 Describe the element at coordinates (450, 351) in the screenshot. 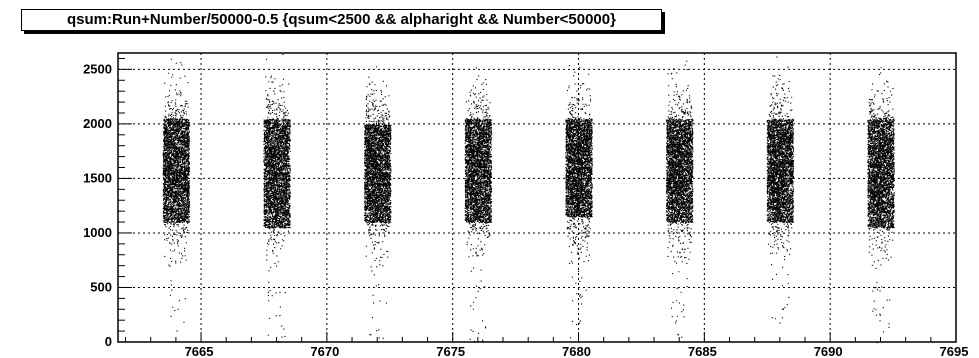

I see `x-tick-label: 7675` at that location.